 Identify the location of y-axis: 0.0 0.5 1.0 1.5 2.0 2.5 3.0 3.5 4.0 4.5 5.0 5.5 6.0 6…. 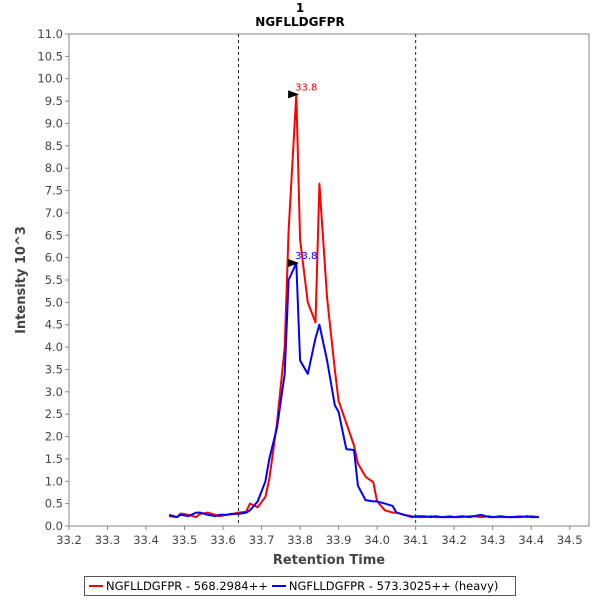
(53, 280).